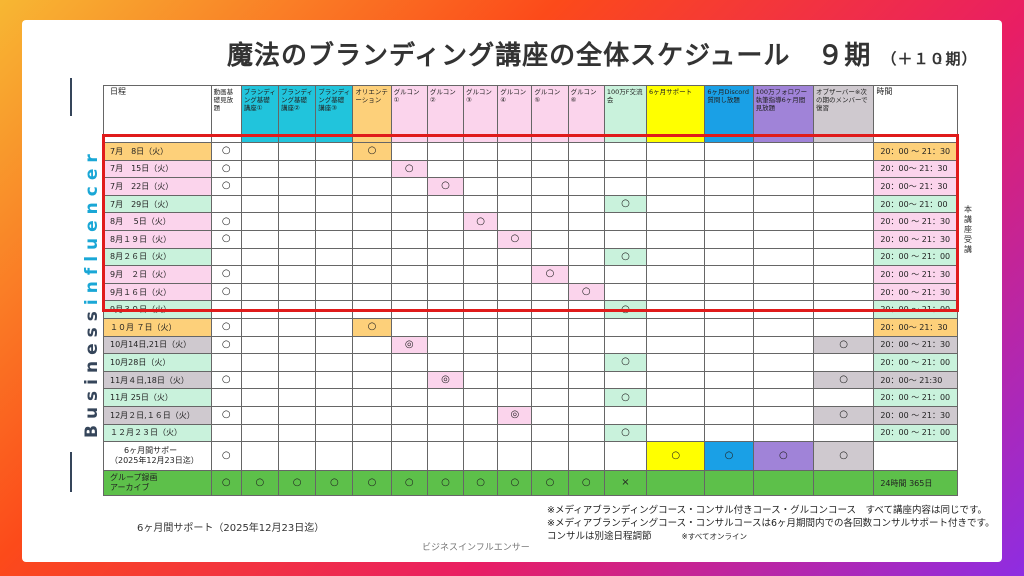 This screenshot has height=576, width=1024. Describe the element at coordinates (549, 56) in the screenshot. I see `title-main: 魔法のブランディング講座の全体スケジュール ９期` at that location.